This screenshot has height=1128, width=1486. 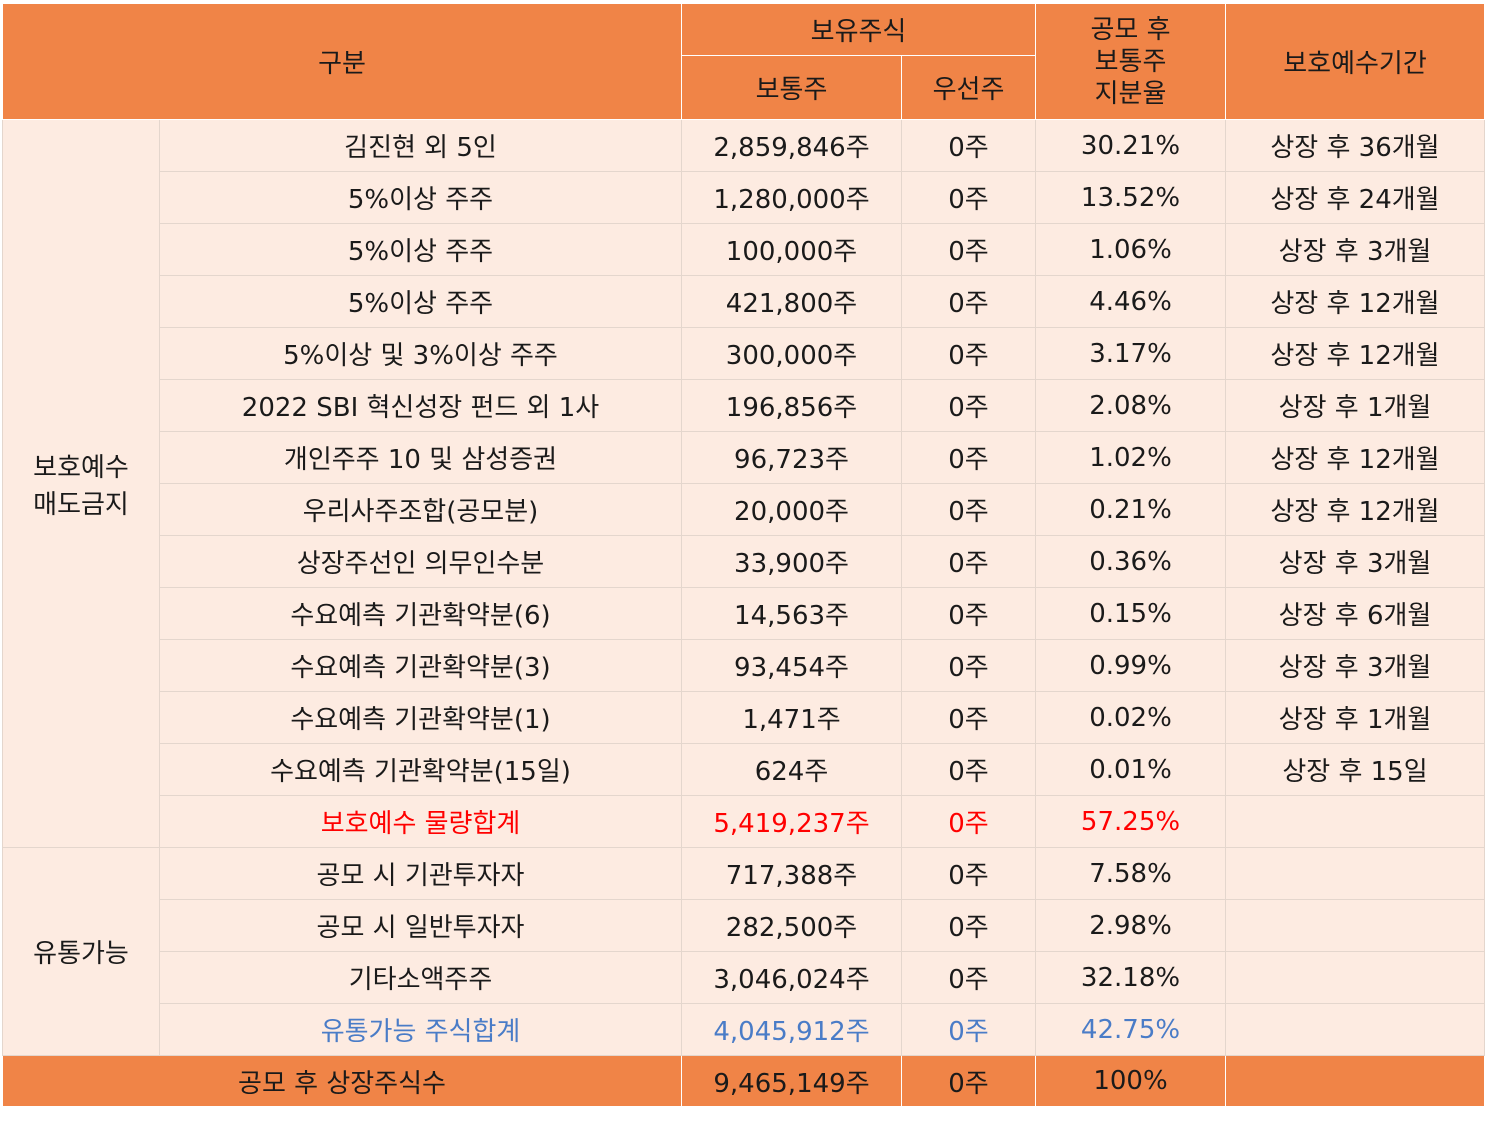 What do you see at coordinates (420, 821) in the screenshot?
I see `holder-name-cell: 보호예수 물량합계` at bounding box center [420, 821].